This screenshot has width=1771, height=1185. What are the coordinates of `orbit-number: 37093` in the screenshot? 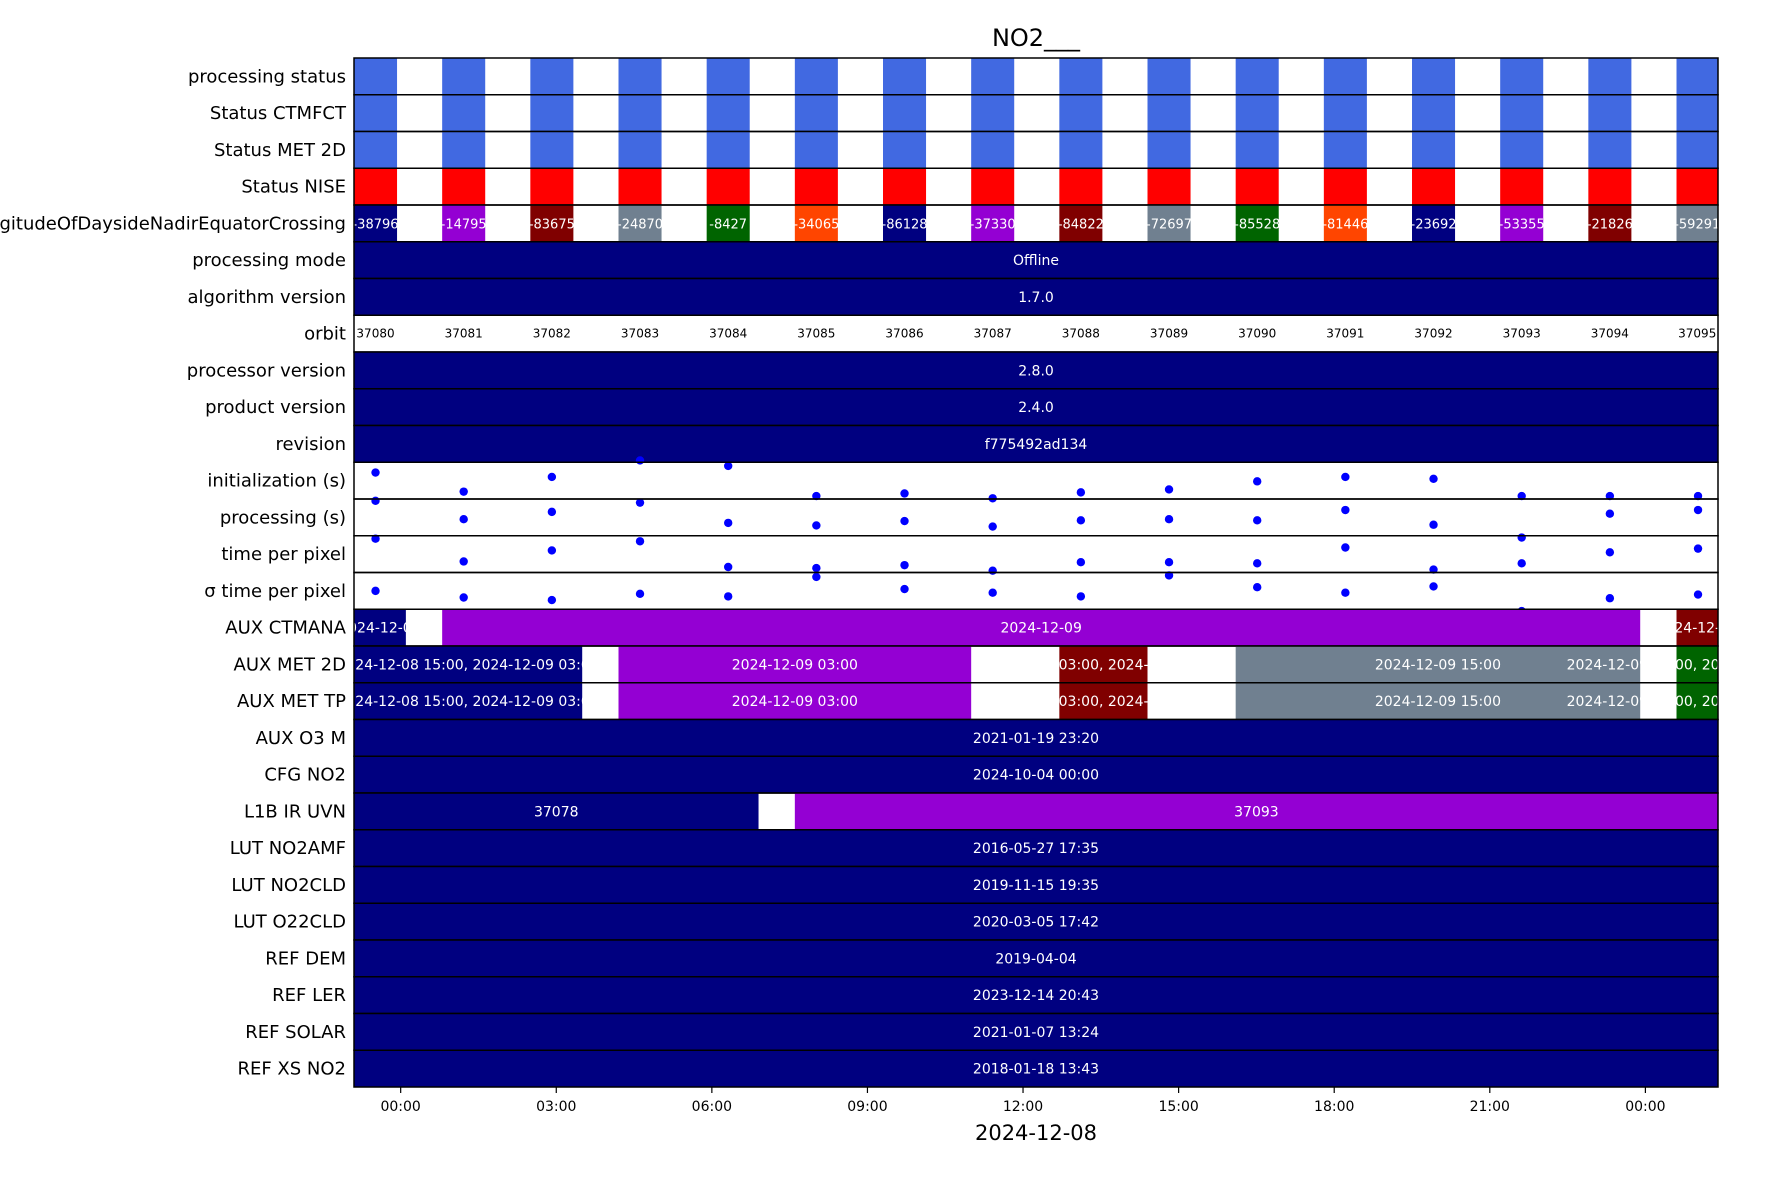 It's located at (1522, 334).